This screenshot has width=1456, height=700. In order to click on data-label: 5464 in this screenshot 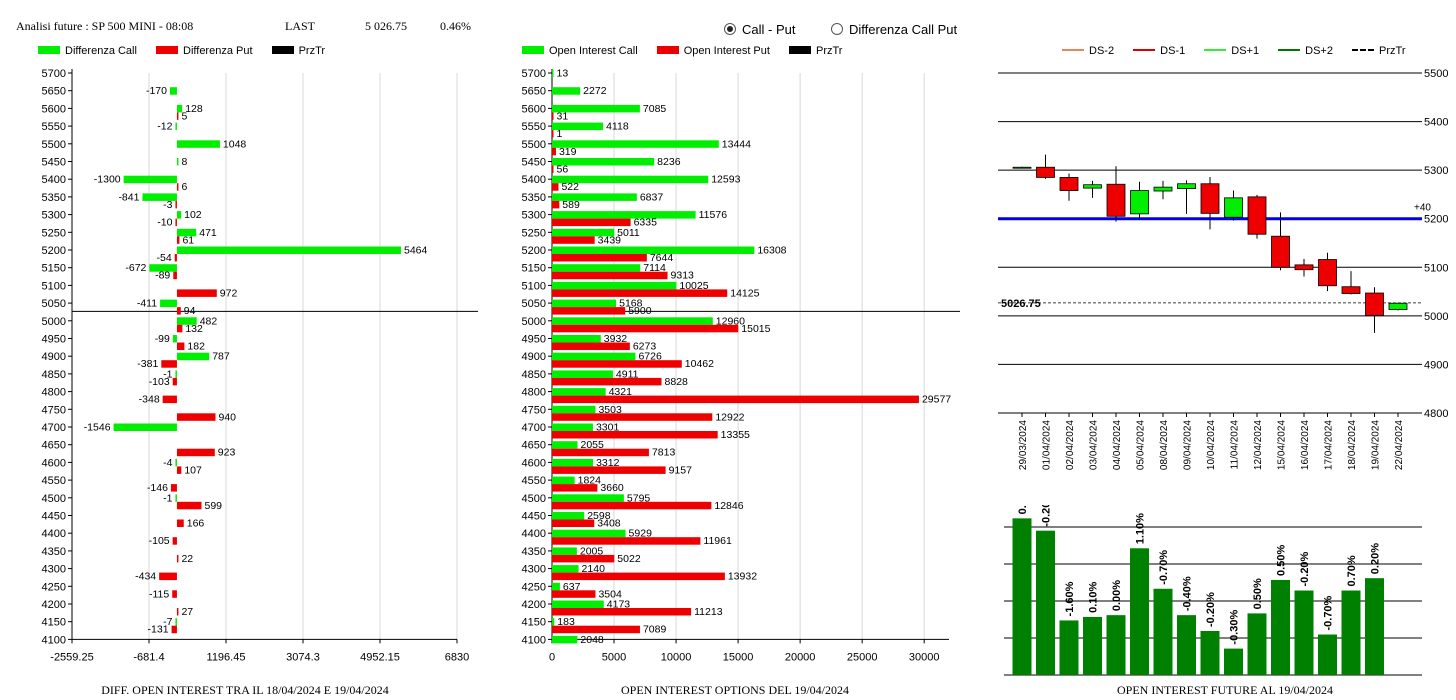, I will do `click(416, 251)`.